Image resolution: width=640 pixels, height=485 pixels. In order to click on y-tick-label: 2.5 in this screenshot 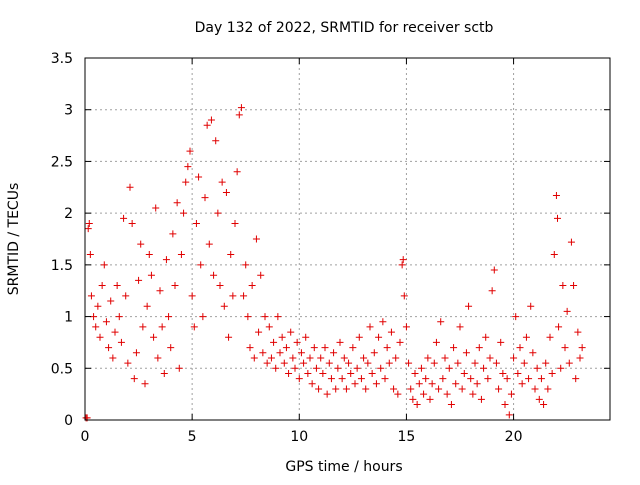, I will do `click(62, 162)`.